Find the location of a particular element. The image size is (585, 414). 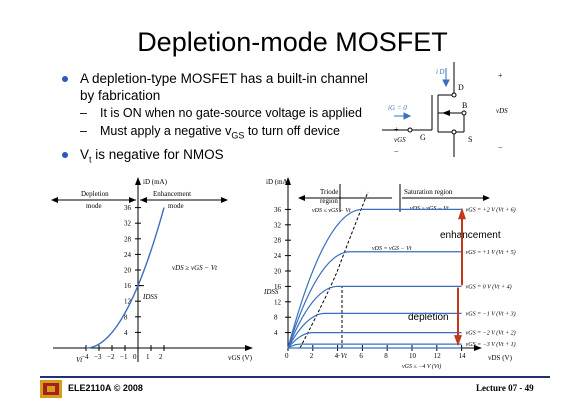

sub-bullet-text-post: to turn off device is located at coordinates (292, 131).